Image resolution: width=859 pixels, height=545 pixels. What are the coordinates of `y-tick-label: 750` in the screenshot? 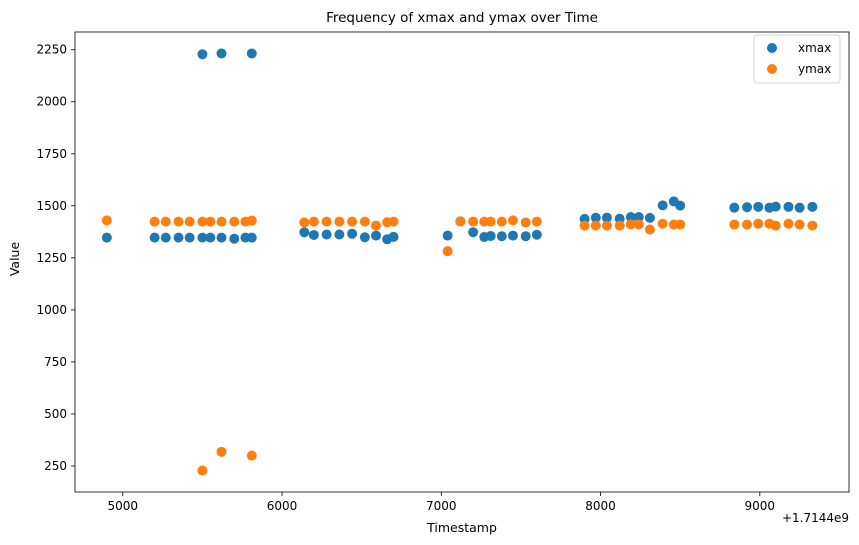 It's located at (55, 362).